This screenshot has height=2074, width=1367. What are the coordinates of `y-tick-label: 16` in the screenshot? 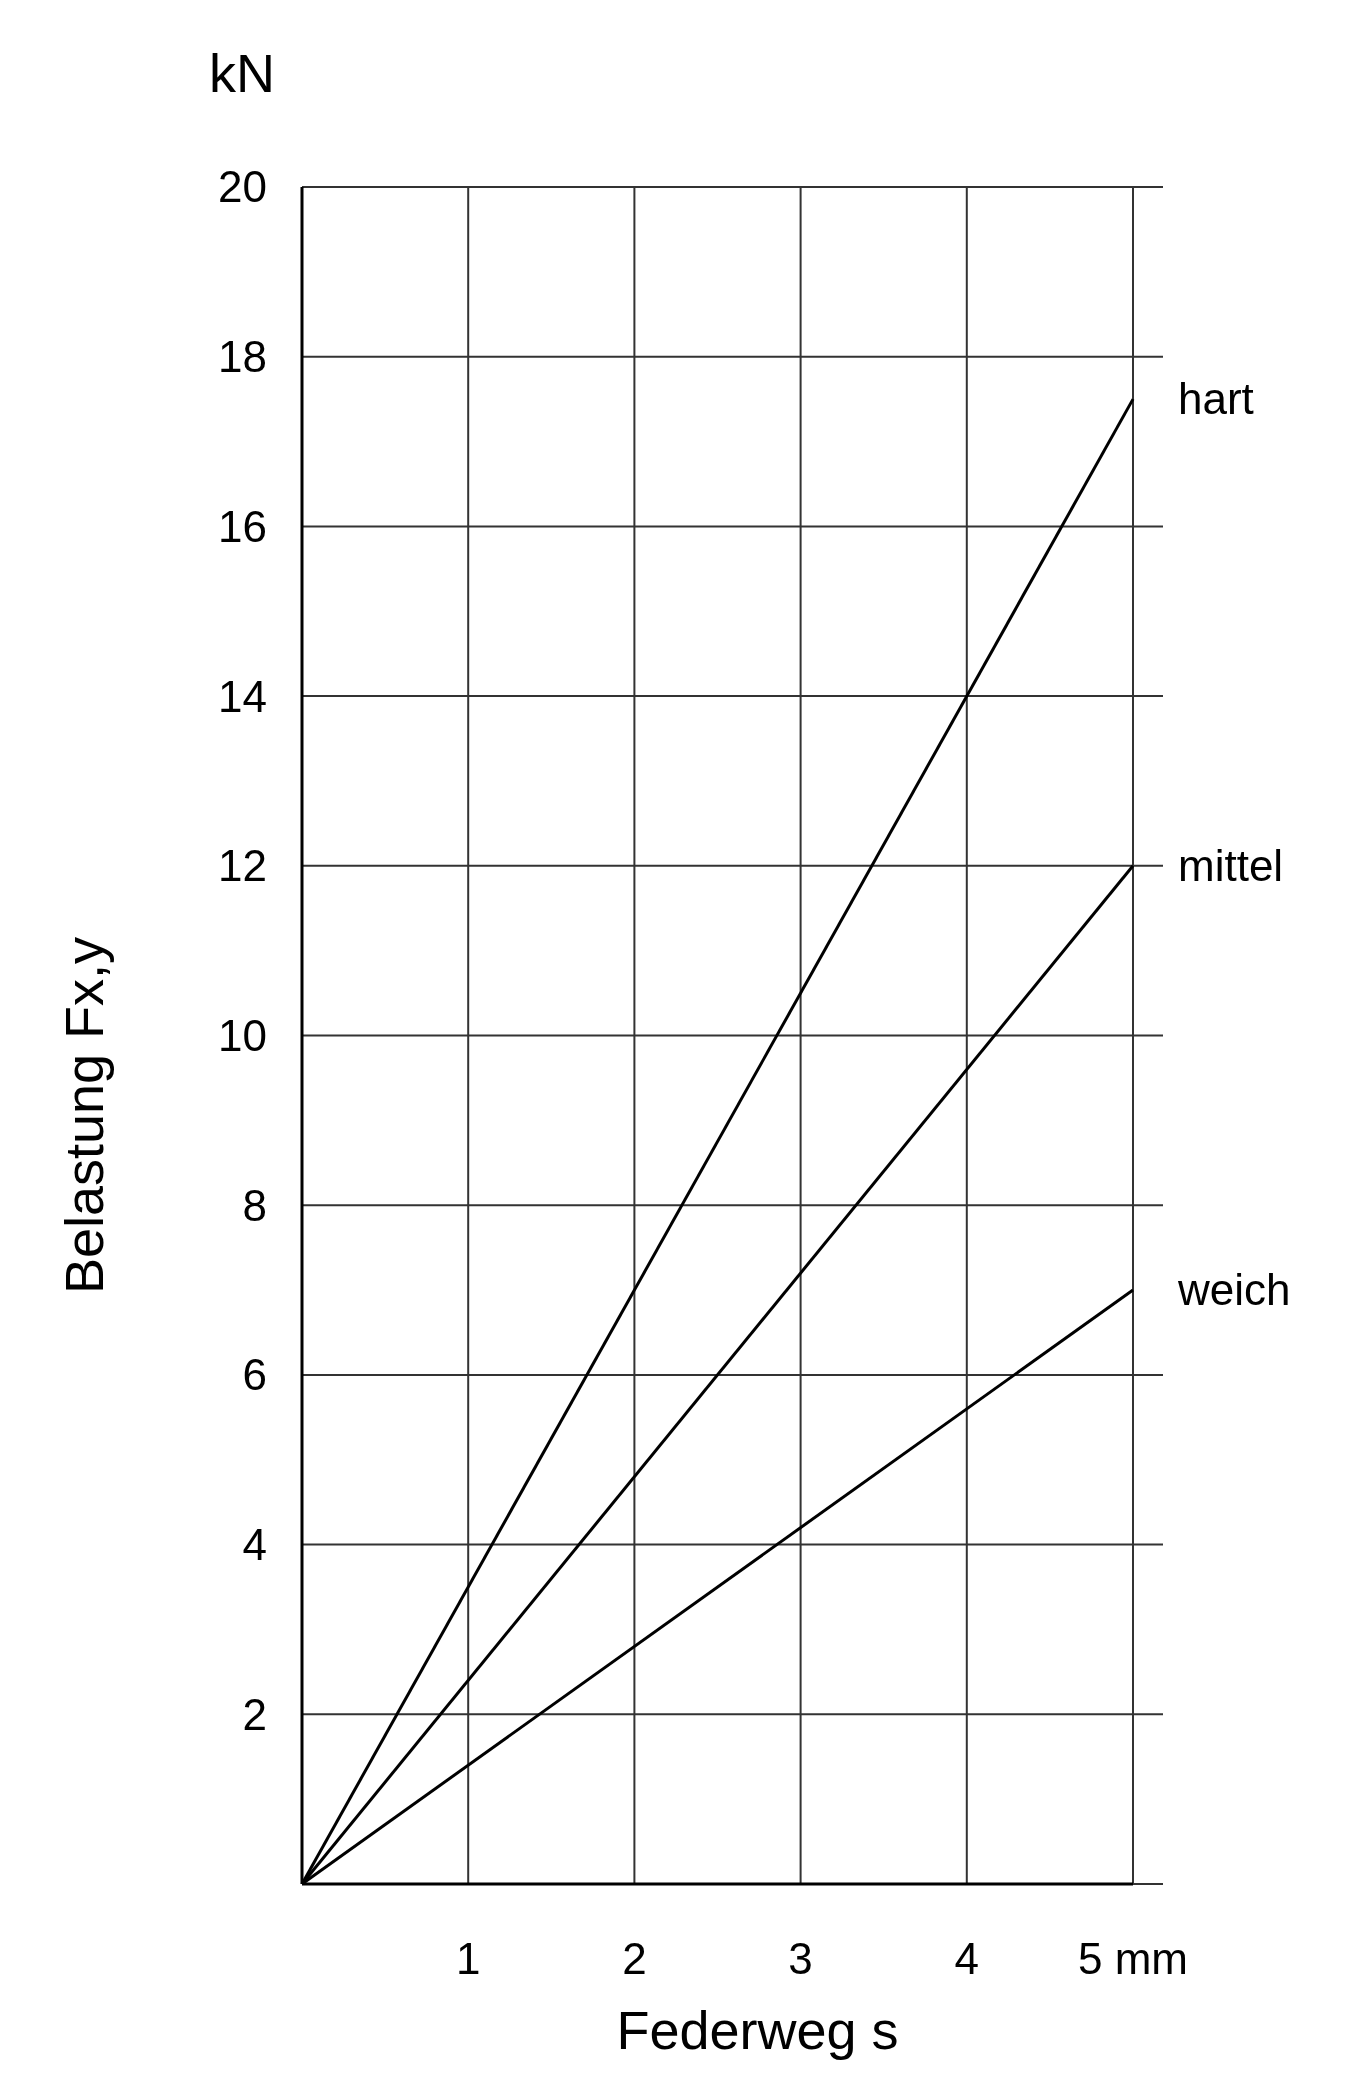 It's located at (242, 526).